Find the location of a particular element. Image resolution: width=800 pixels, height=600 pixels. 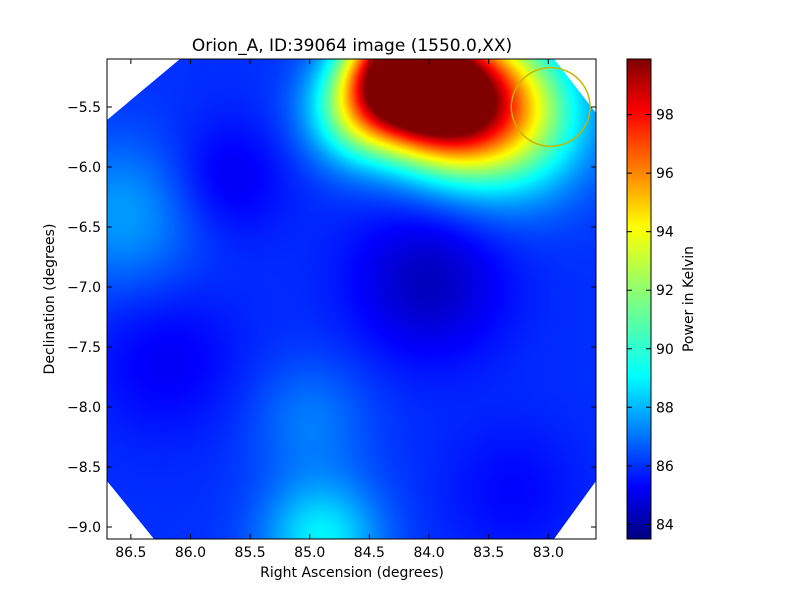

x-tick-label: 86.5 is located at coordinates (130, 553).